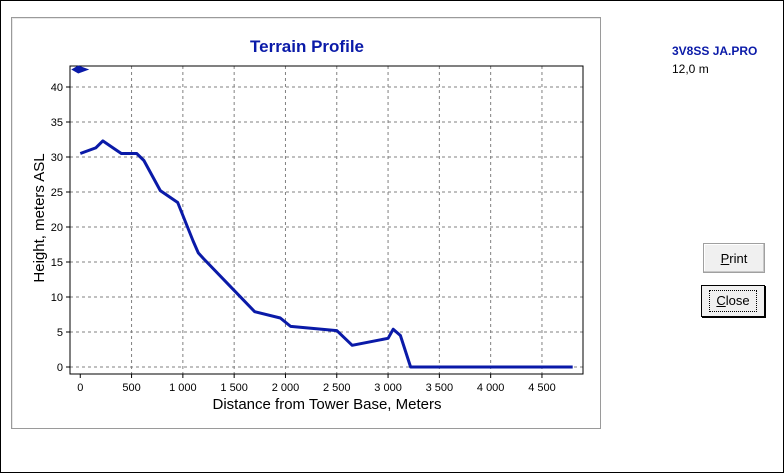  Describe the element at coordinates (690, 69) in the screenshot. I see `tower-height-value: 12,0 m` at that location.